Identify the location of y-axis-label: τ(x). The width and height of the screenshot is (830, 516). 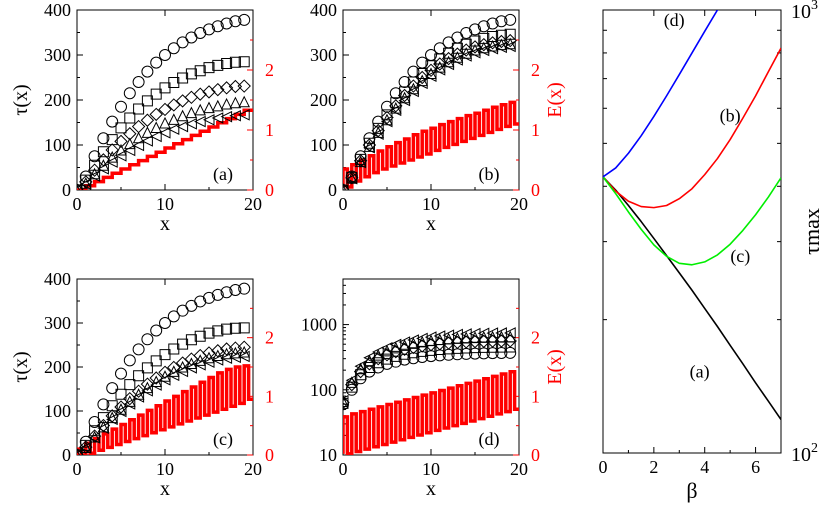
(21, 99).